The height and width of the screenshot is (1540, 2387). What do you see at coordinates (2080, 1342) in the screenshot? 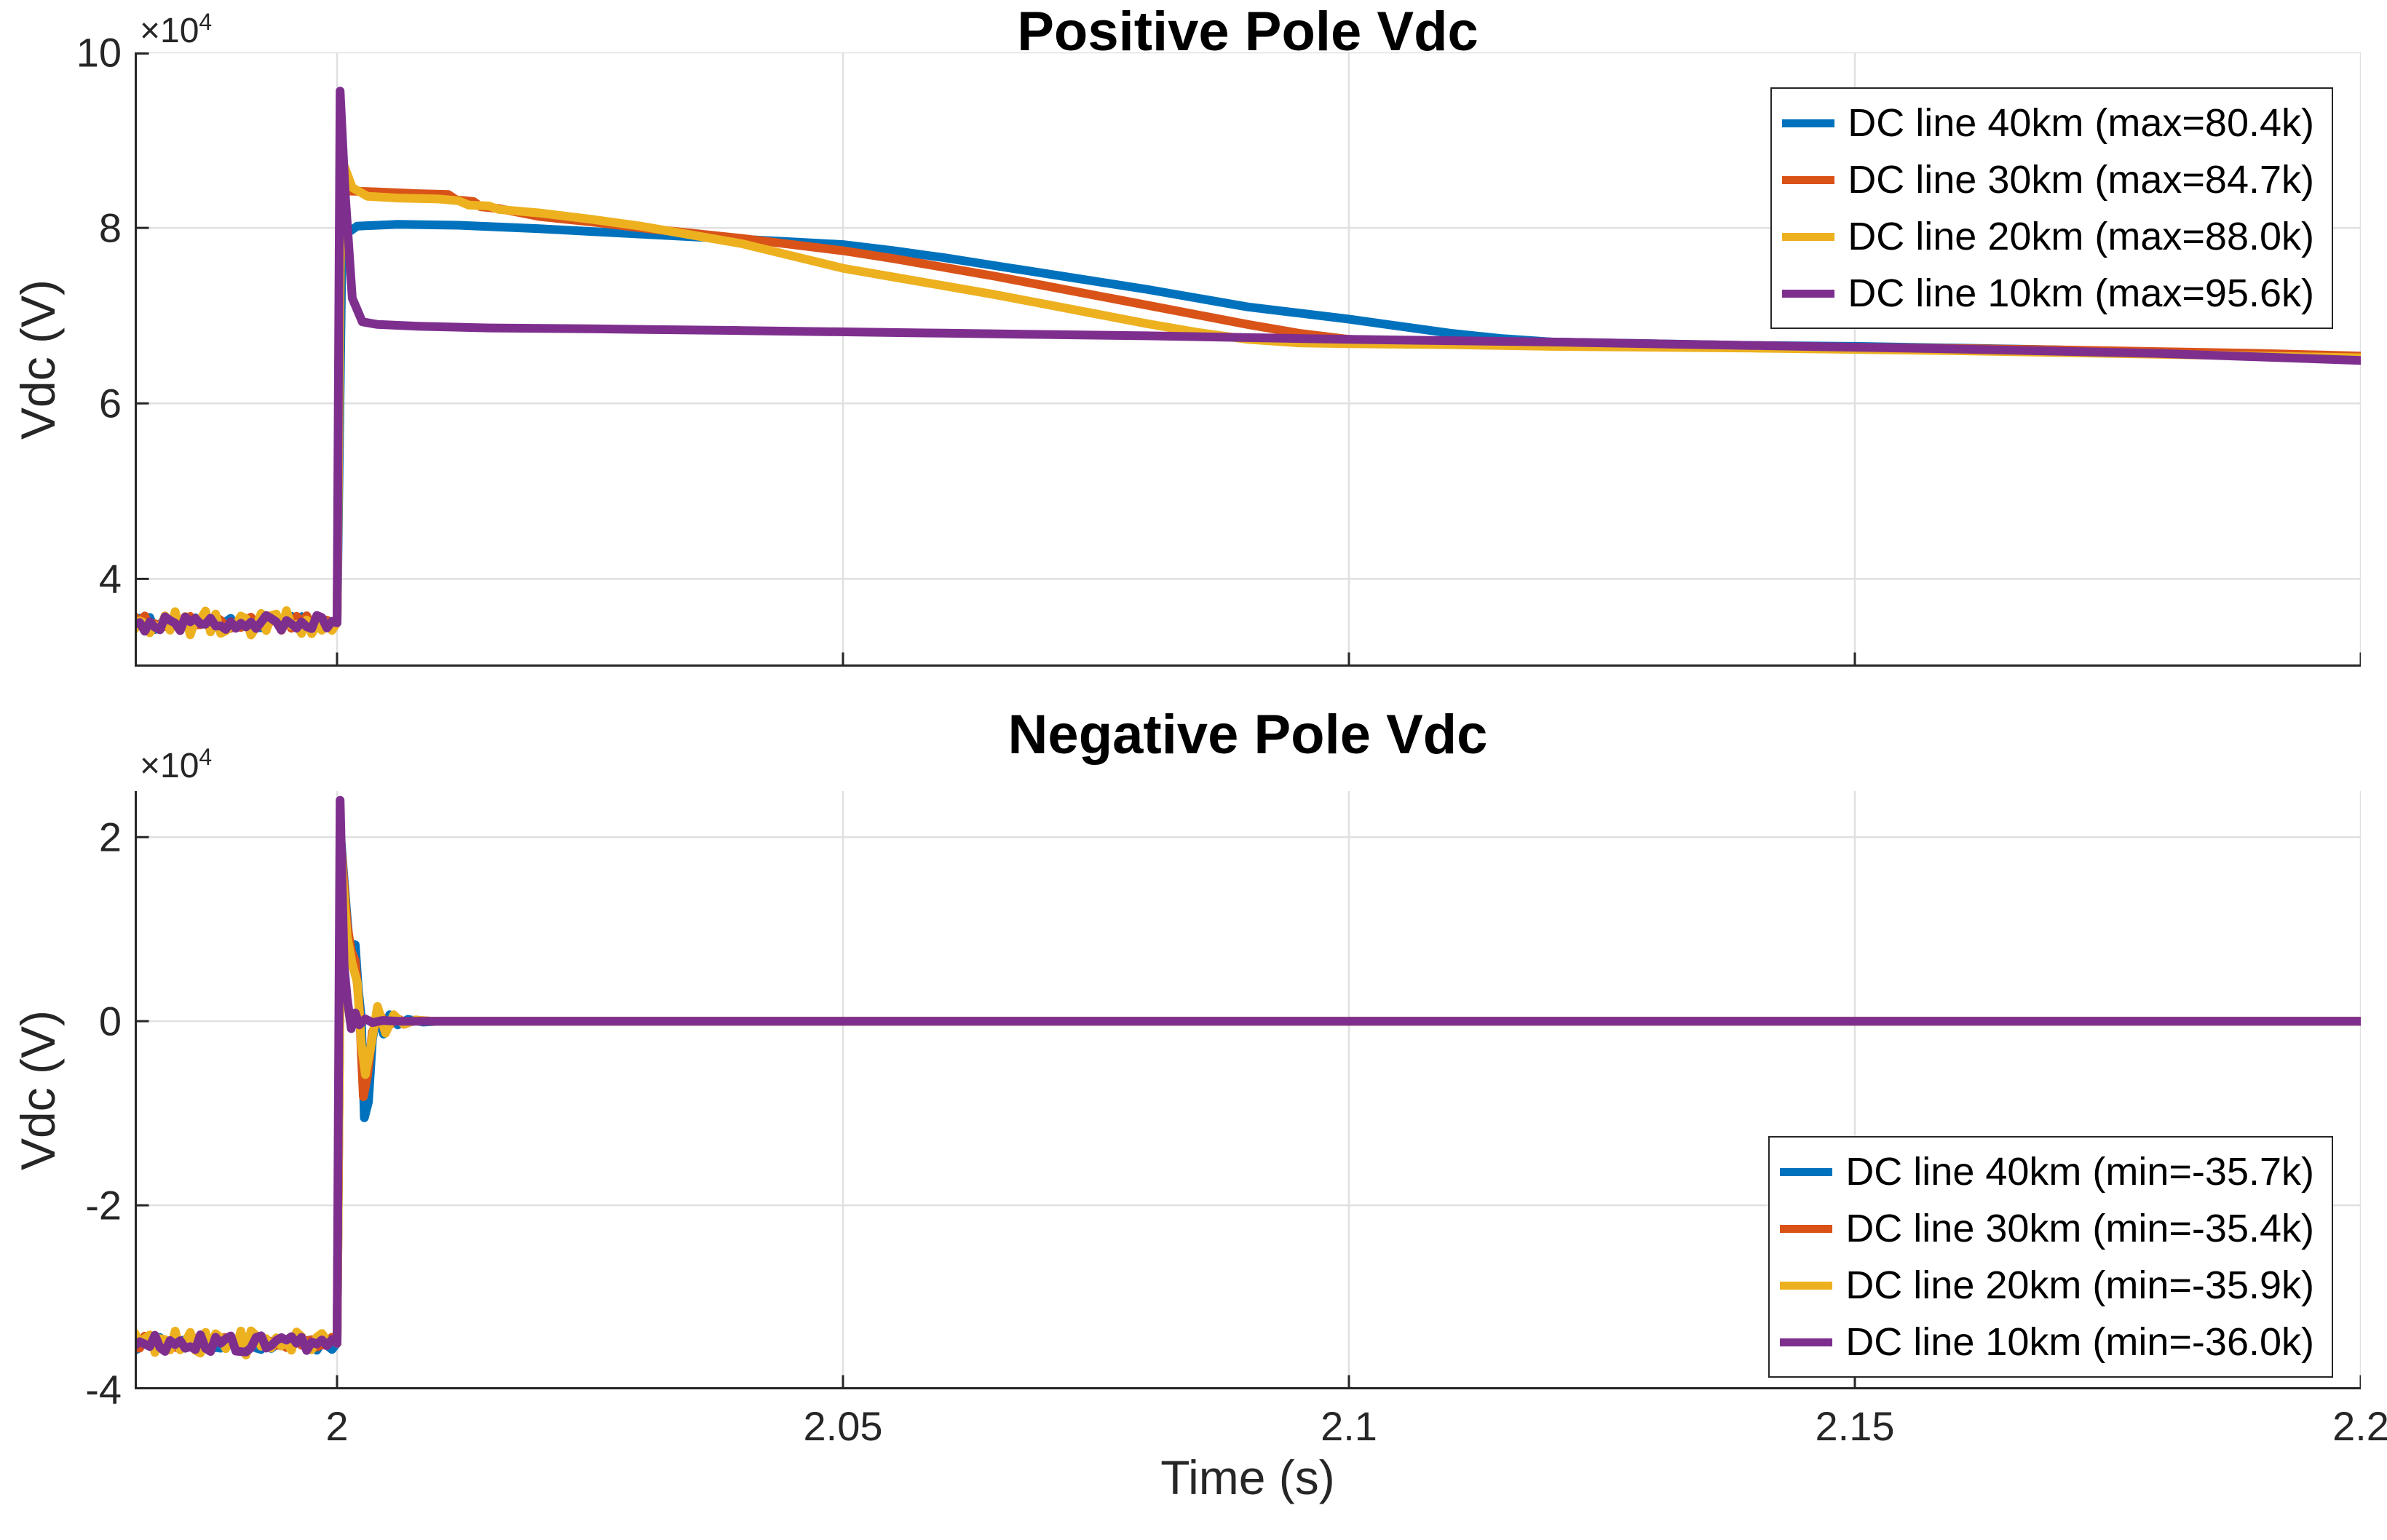
I see `legend-label: DC line 10km (min=-36.0k)` at bounding box center [2080, 1342].